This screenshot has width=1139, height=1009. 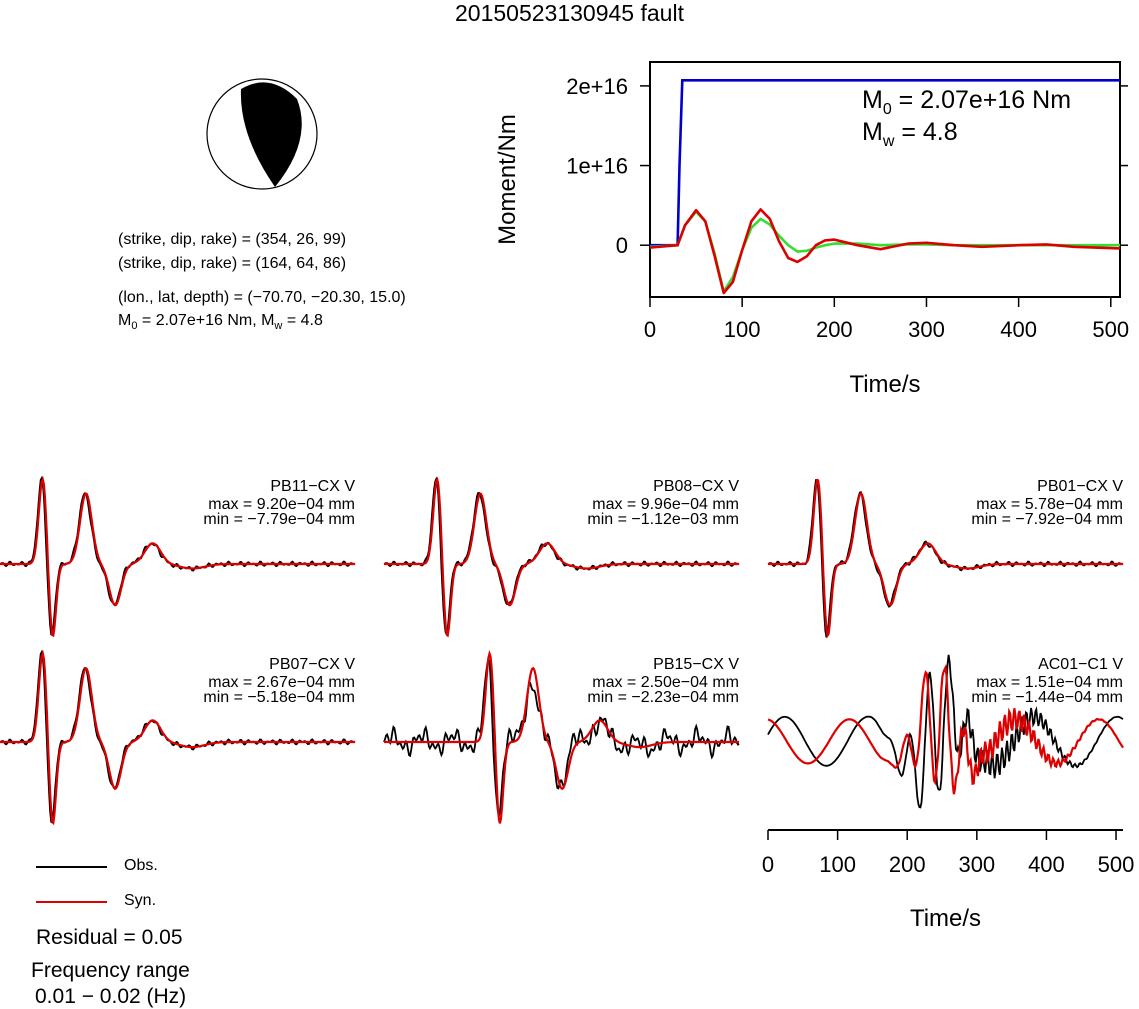 I want to click on frequency-range-label: Frequency range, so click(x=110, y=970).